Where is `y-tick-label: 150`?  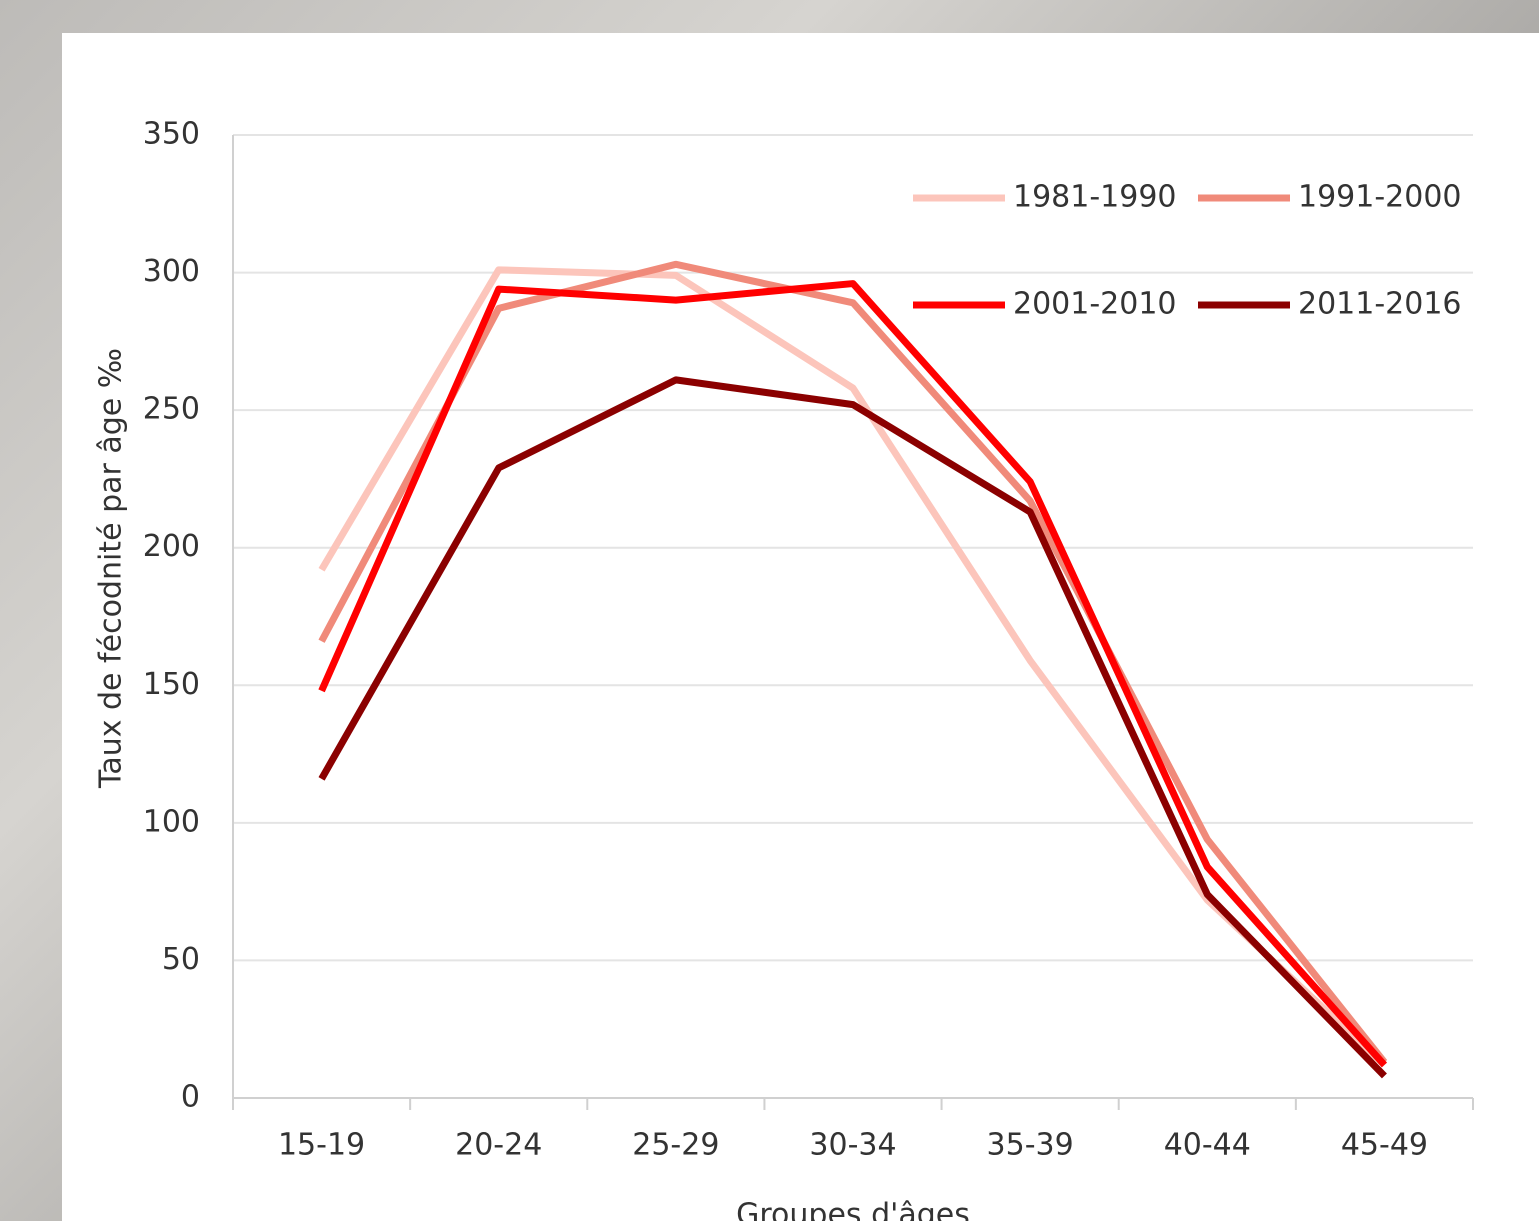 y-tick-label: 150 is located at coordinates (171, 684).